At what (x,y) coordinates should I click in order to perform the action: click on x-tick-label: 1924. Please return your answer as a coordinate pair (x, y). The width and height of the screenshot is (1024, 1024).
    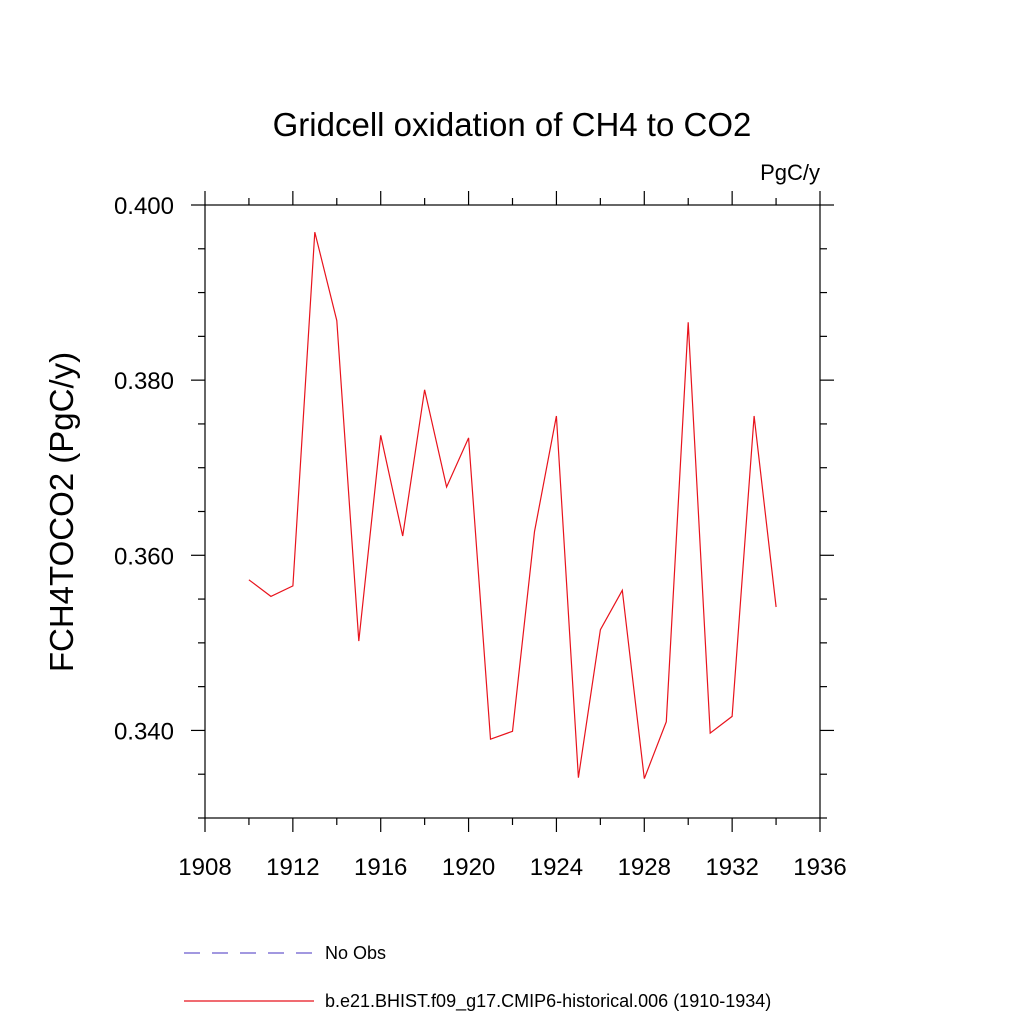
    Looking at the image, I should click on (556, 867).